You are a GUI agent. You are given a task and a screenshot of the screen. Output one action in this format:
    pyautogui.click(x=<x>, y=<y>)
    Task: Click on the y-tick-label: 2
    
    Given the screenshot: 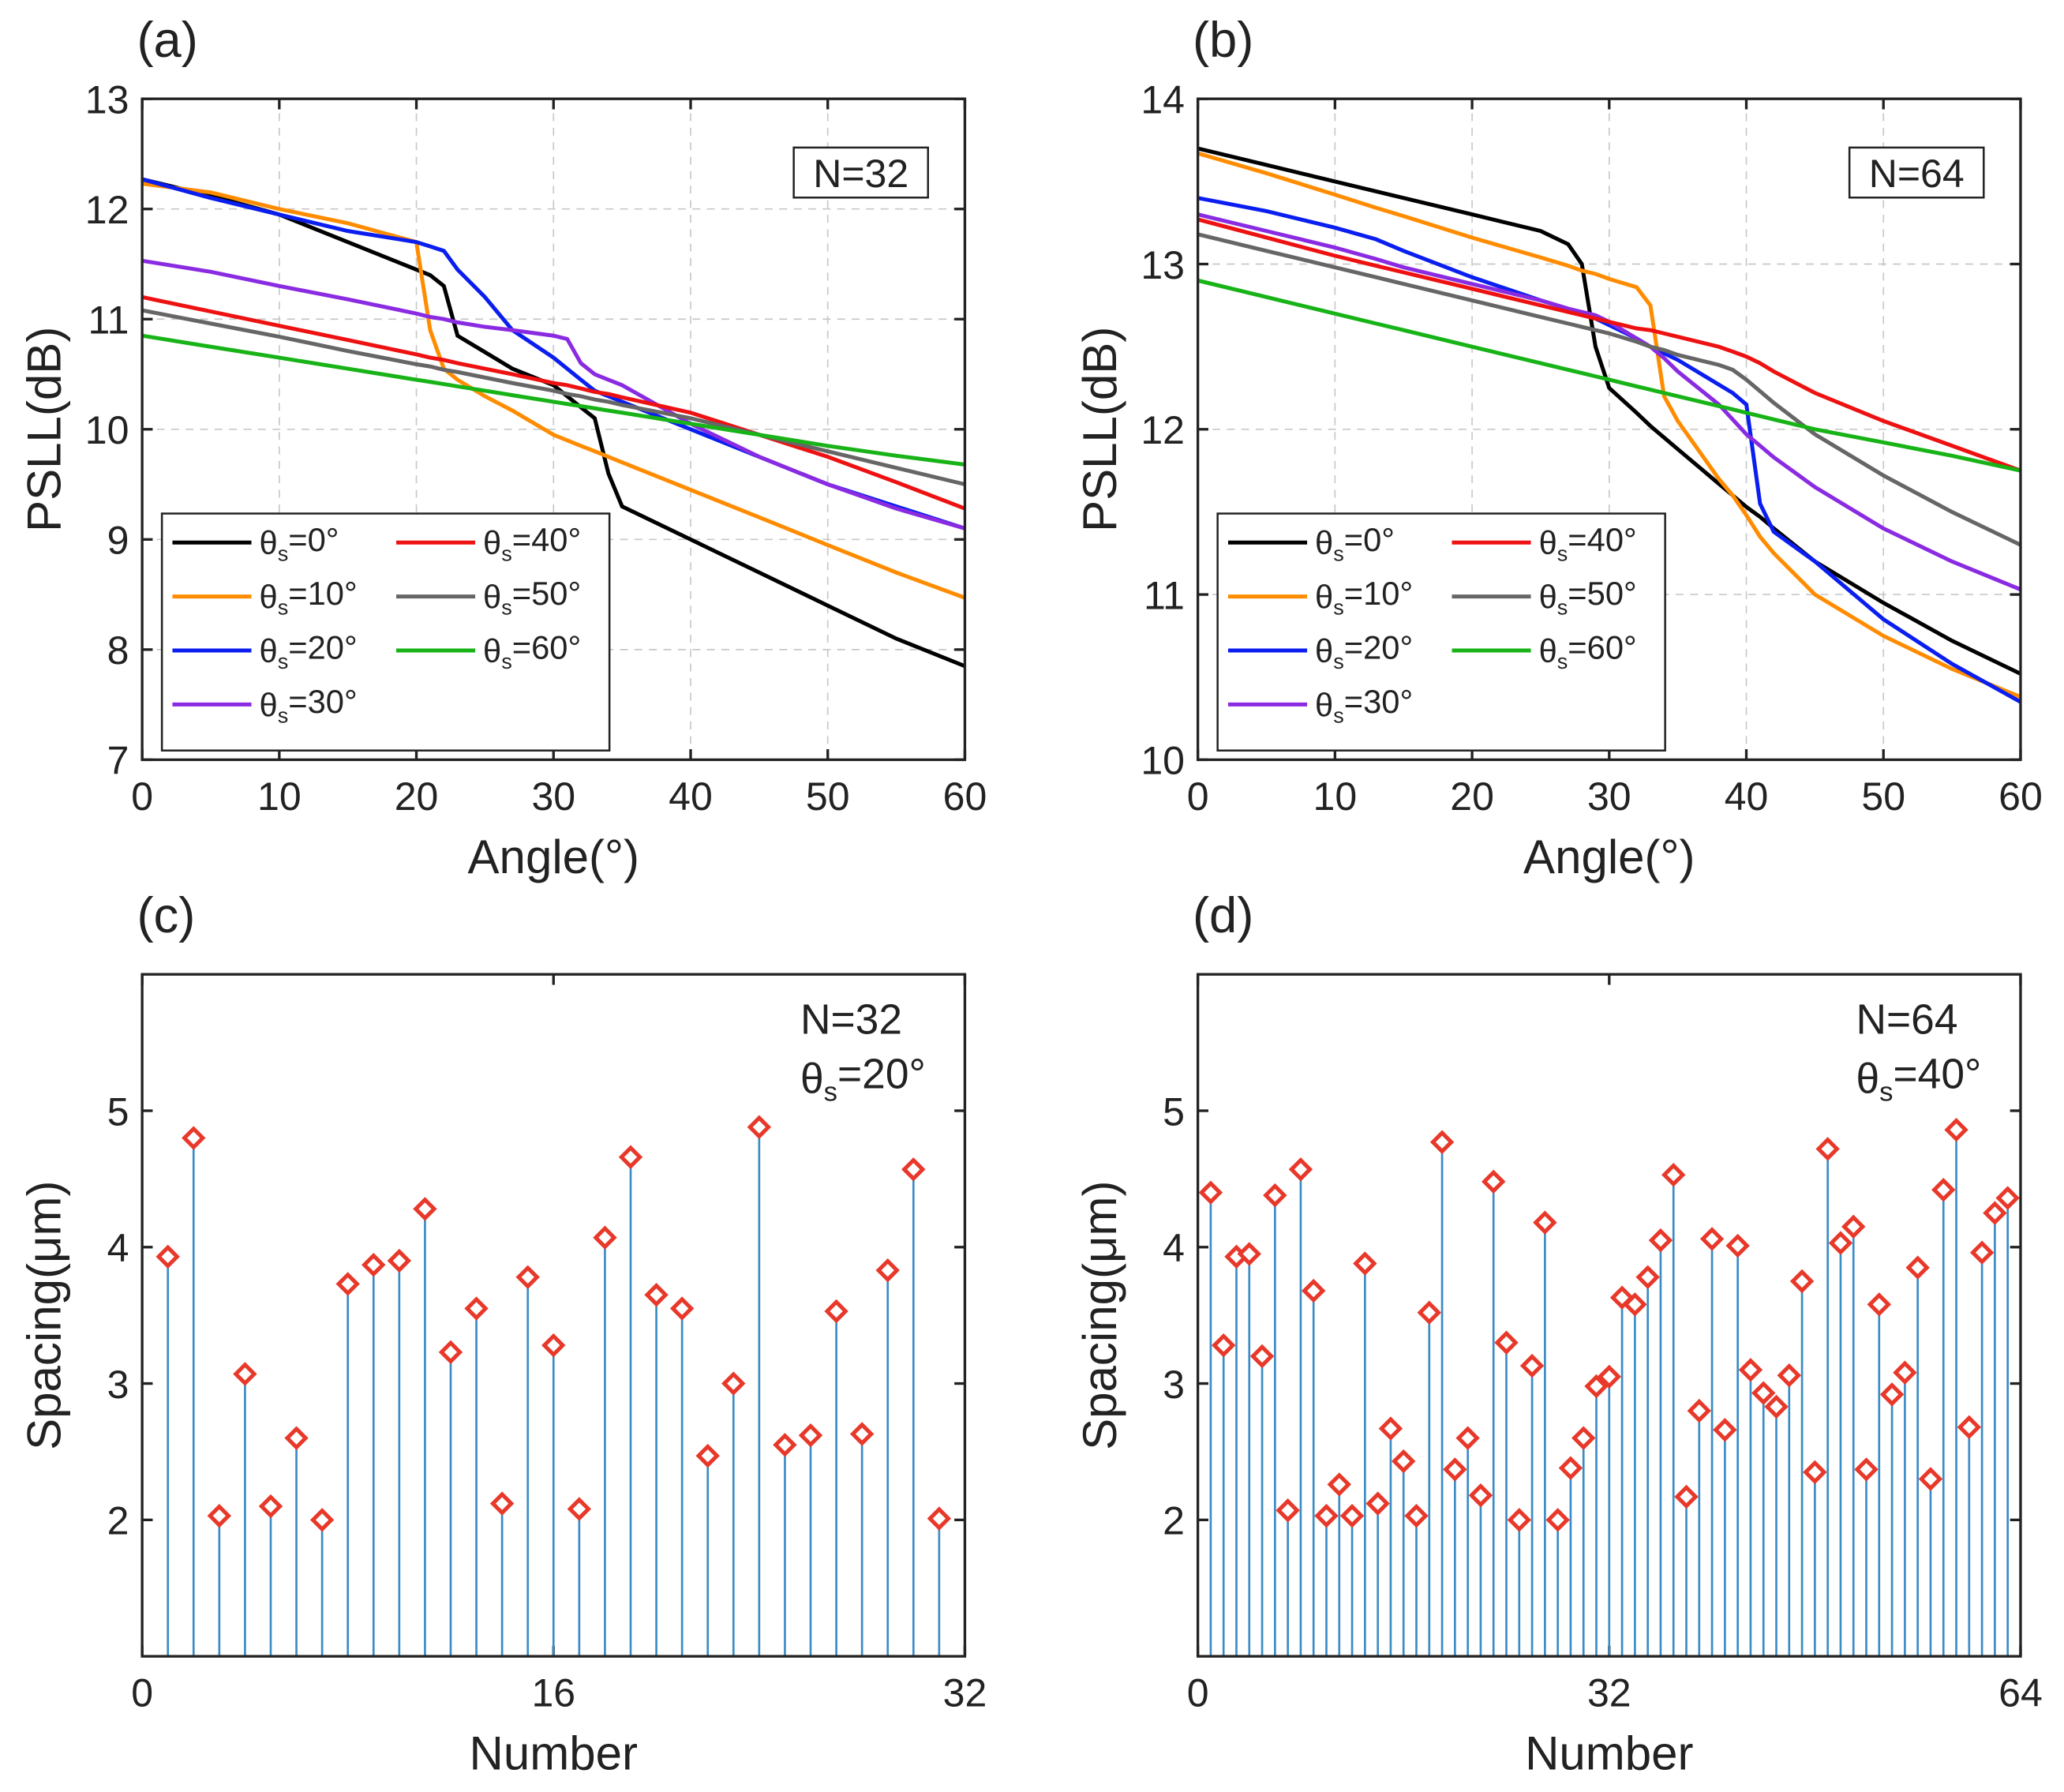 What is the action you would take?
    pyautogui.click(x=1174, y=1521)
    